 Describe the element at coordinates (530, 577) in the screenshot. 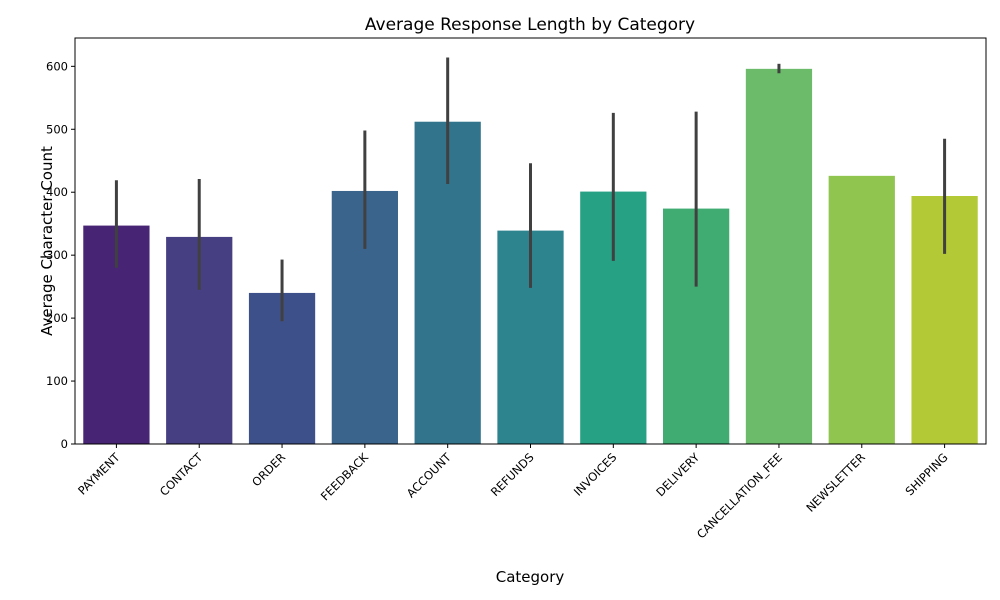

I see `x-axis-title: Category` at that location.